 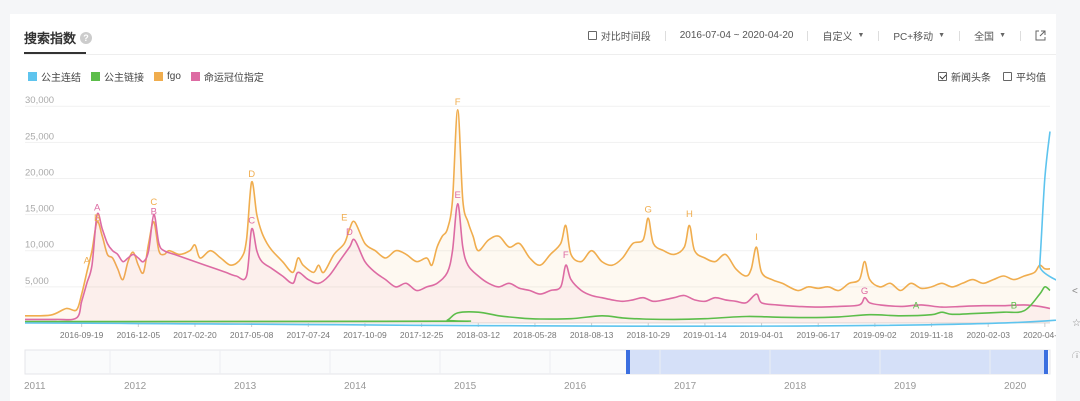 I want to click on navigator-selection, so click(x=837, y=362).